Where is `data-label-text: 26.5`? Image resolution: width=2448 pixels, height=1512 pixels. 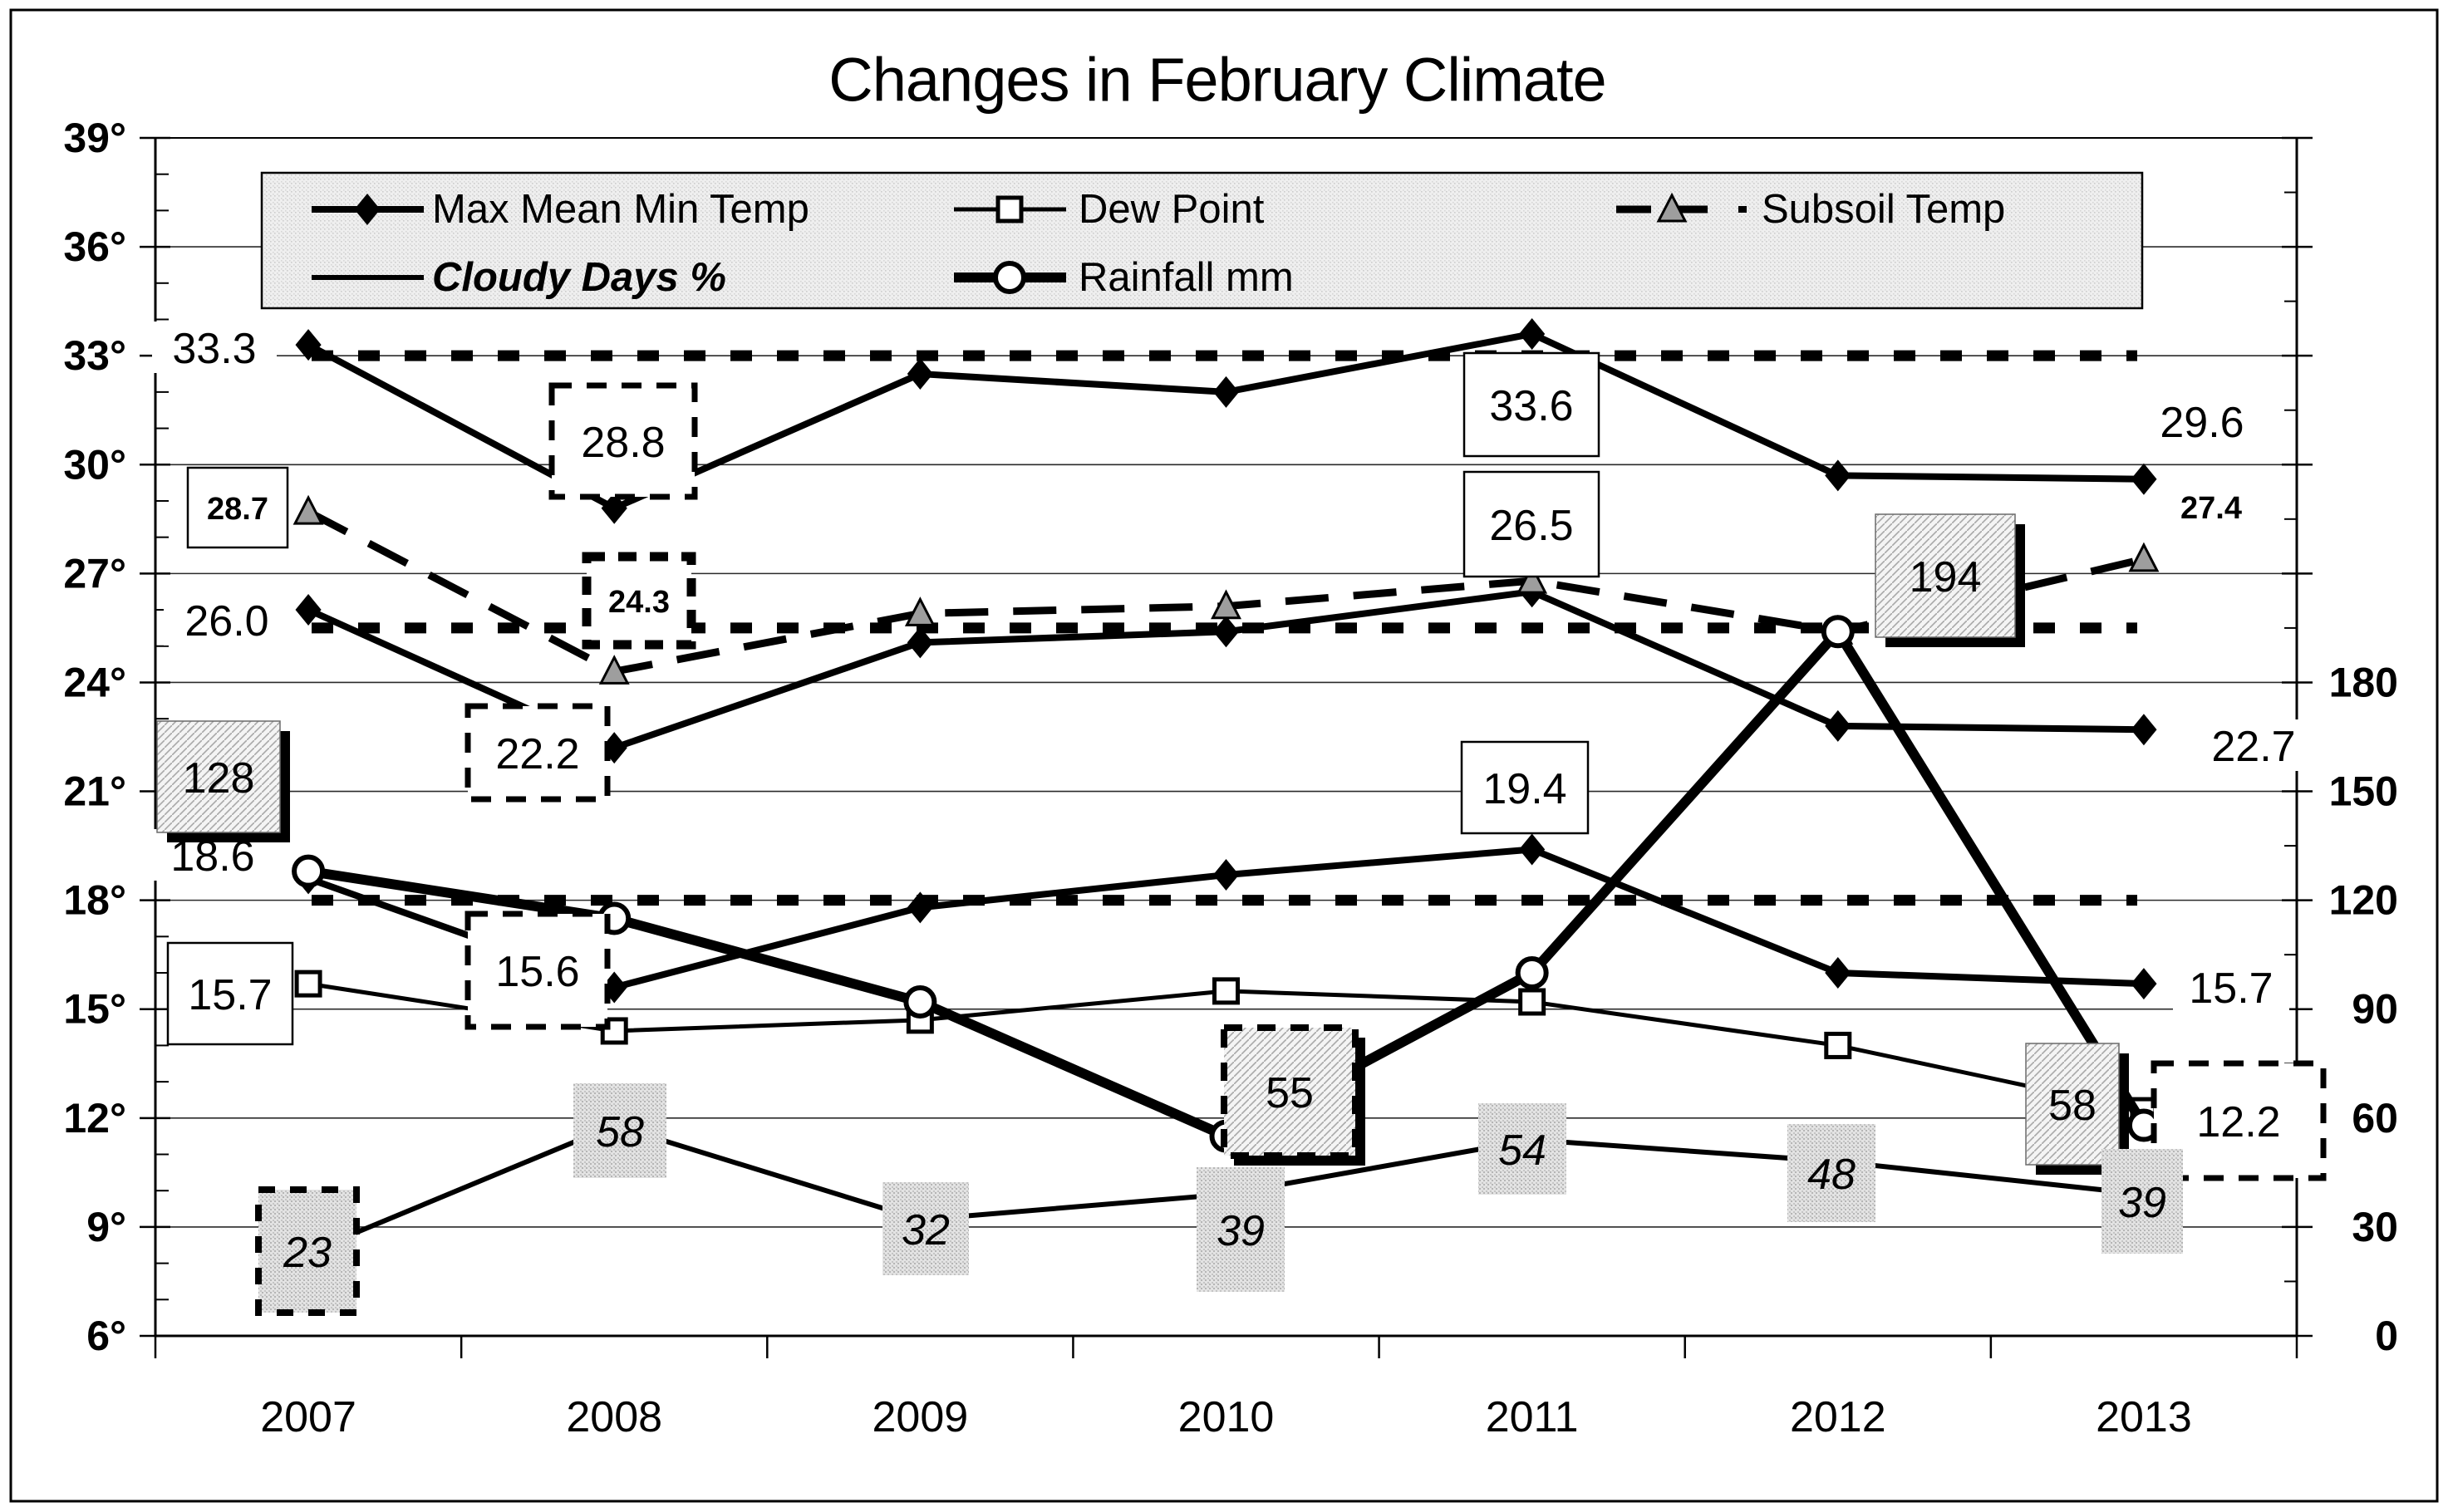 data-label-text: 26.5 is located at coordinates (1531, 526).